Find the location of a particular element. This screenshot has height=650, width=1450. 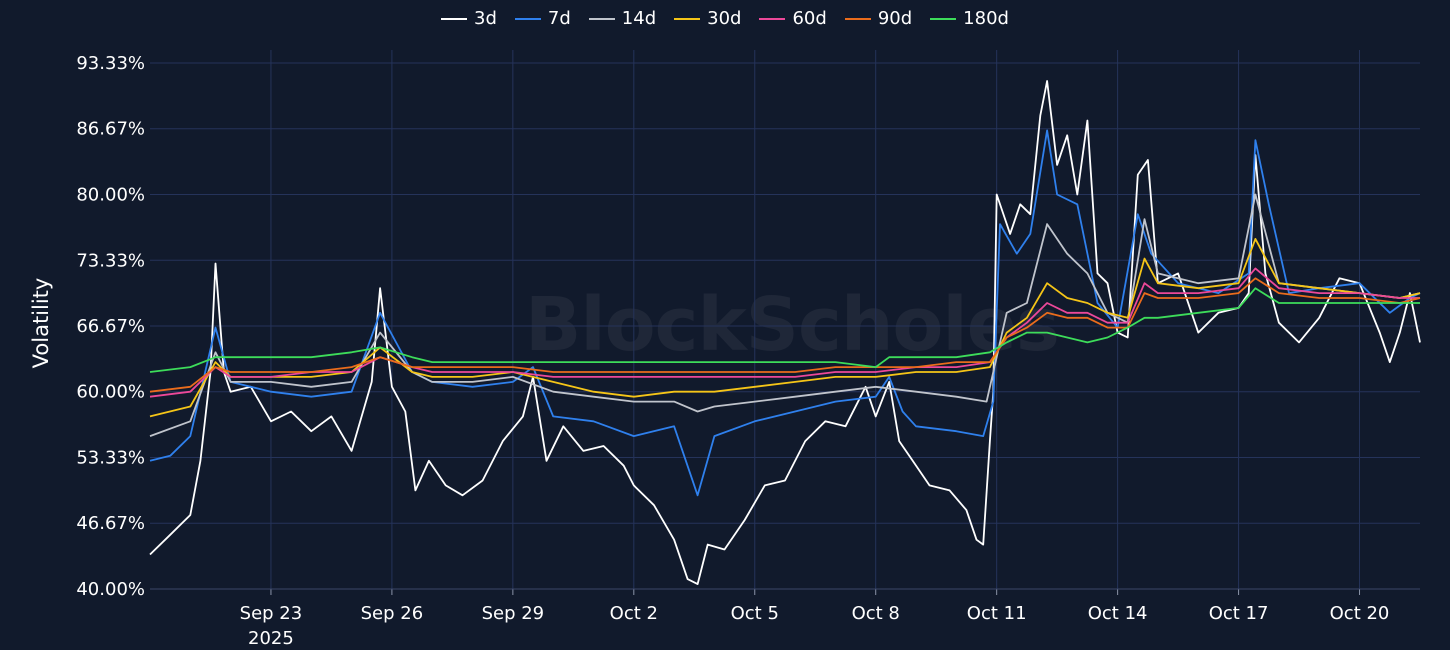

legend-item-60d: 60d is located at coordinates (793, 18).